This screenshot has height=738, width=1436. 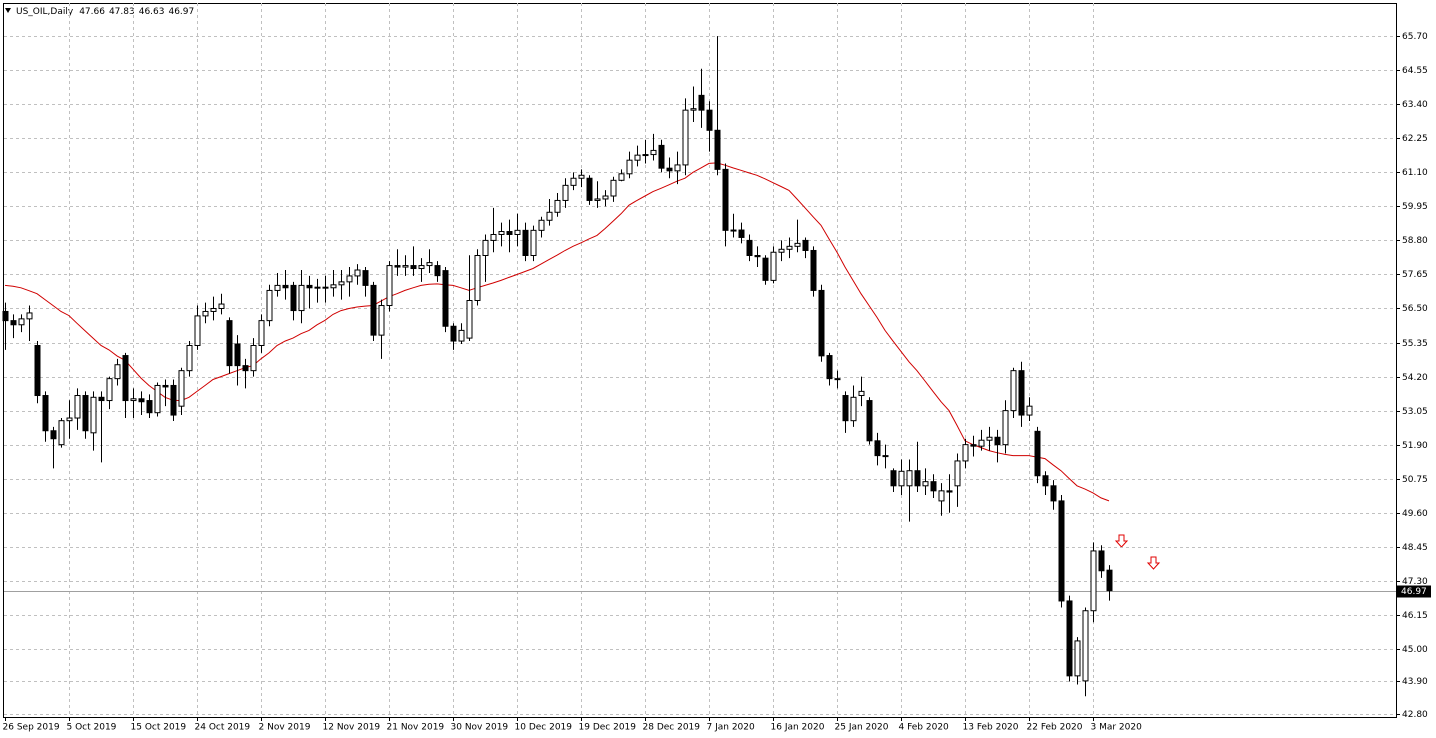 What do you see at coordinates (1121, 541) in the screenshot?
I see `down-arrow` at bounding box center [1121, 541].